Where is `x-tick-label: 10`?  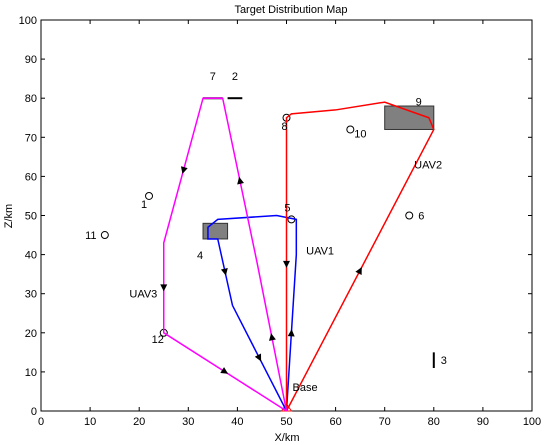
x-tick-label: 10 is located at coordinates (90, 422).